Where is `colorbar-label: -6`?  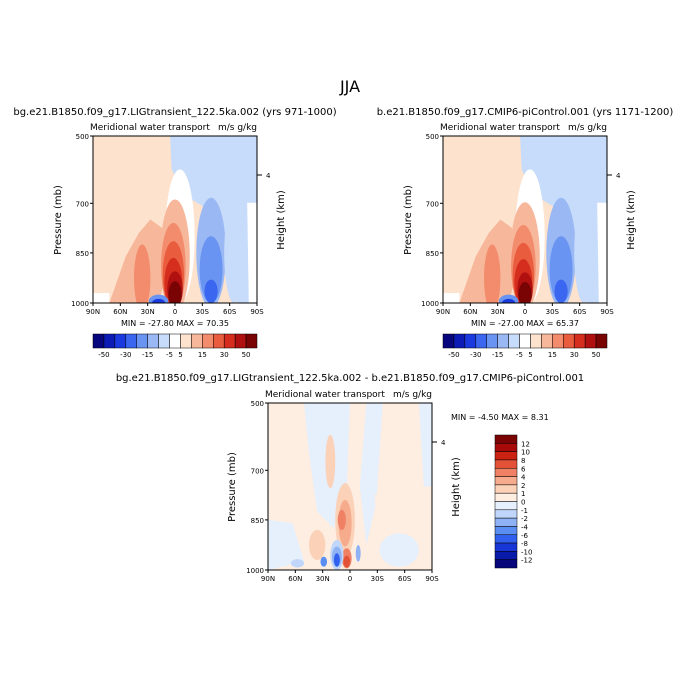 colorbar-label: -6 is located at coordinates (525, 536).